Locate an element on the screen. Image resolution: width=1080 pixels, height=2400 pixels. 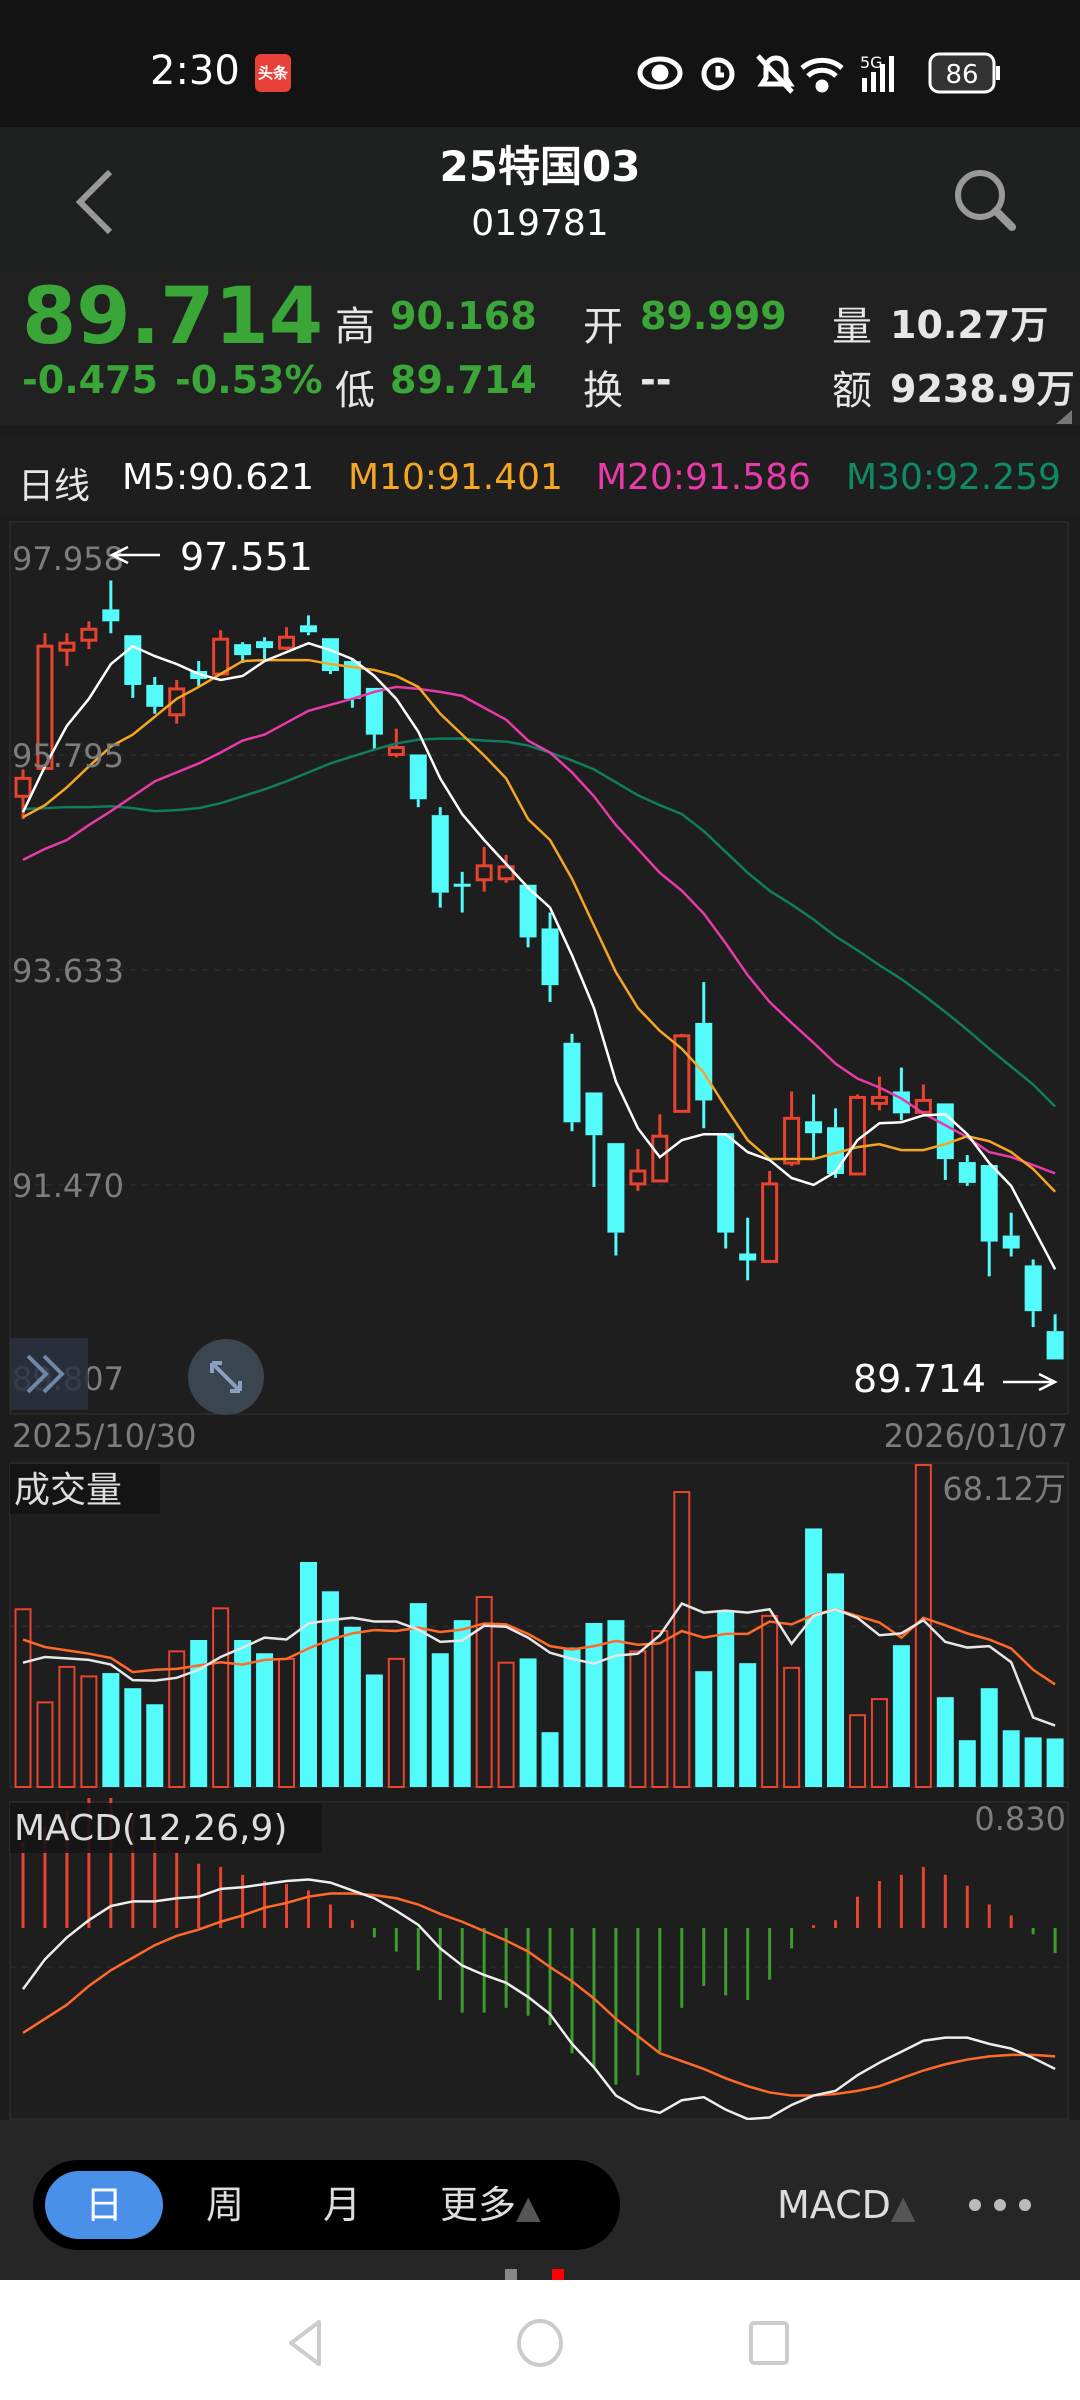
tab-more: 更多▲ is located at coordinates (490, 2205).